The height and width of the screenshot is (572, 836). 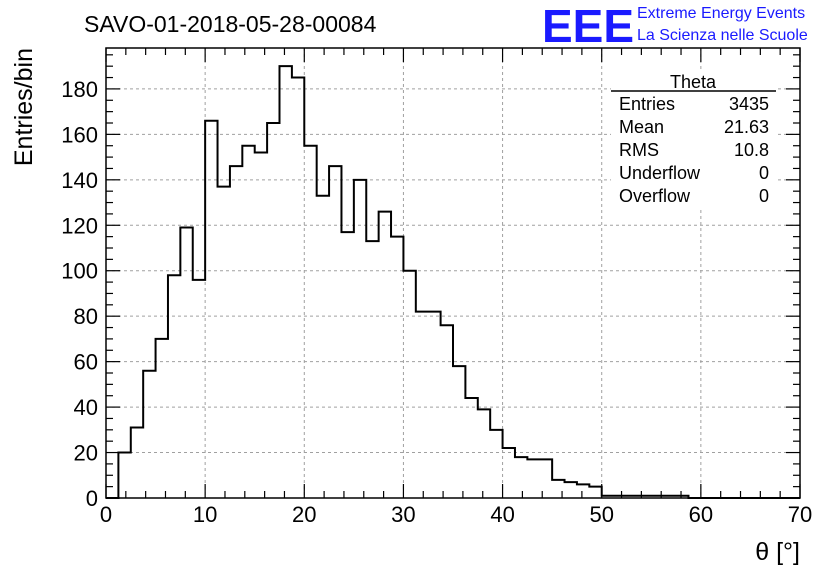 I want to click on x-axis-label: θ [°], so click(x=777, y=552).